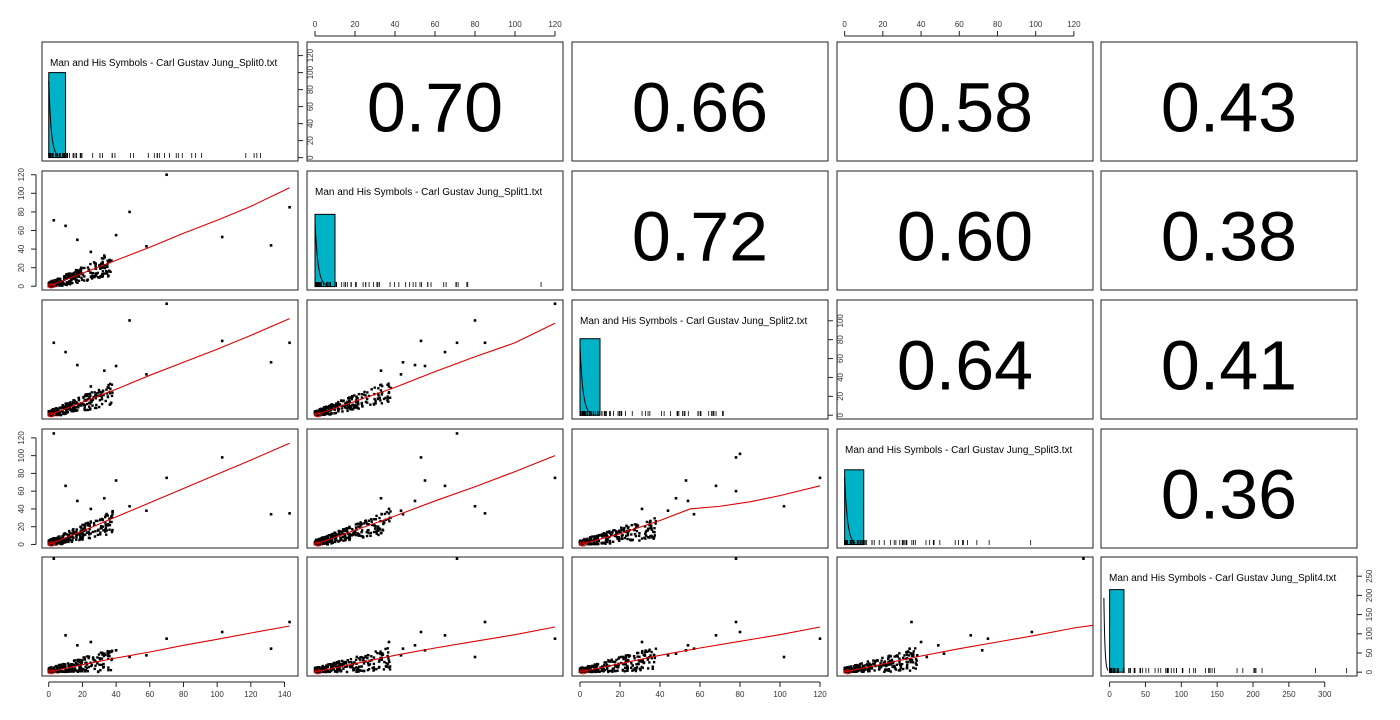 The image size is (1400, 720). Describe the element at coordinates (21, 267) in the screenshot. I see `y-tick-label: 20` at that location.